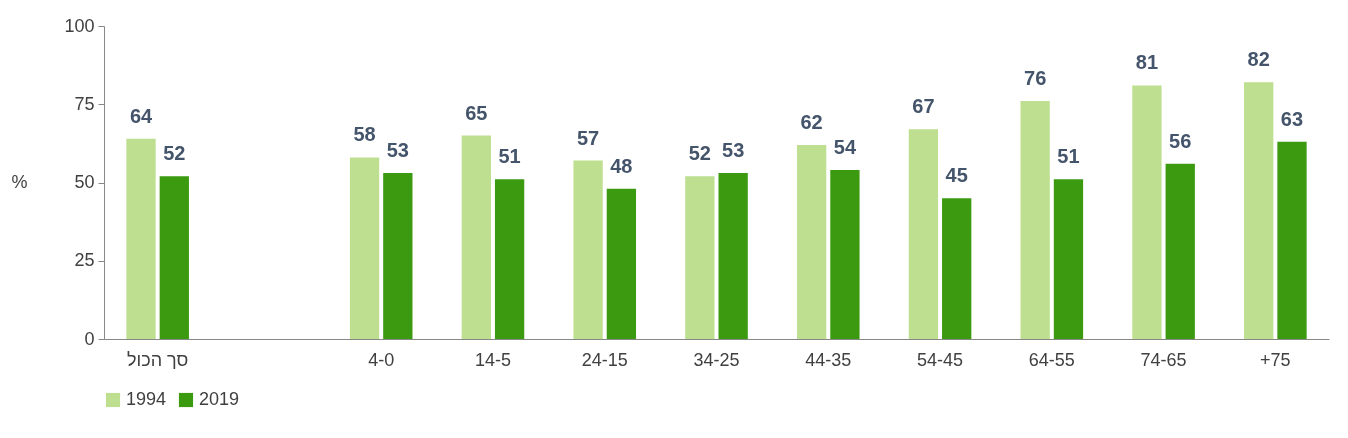 The width and height of the screenshot is (1348, 438). What do you see at coordinates (621, 165) in the screenshot?
I see `data-label: 48` at bounding box center [621, 165].